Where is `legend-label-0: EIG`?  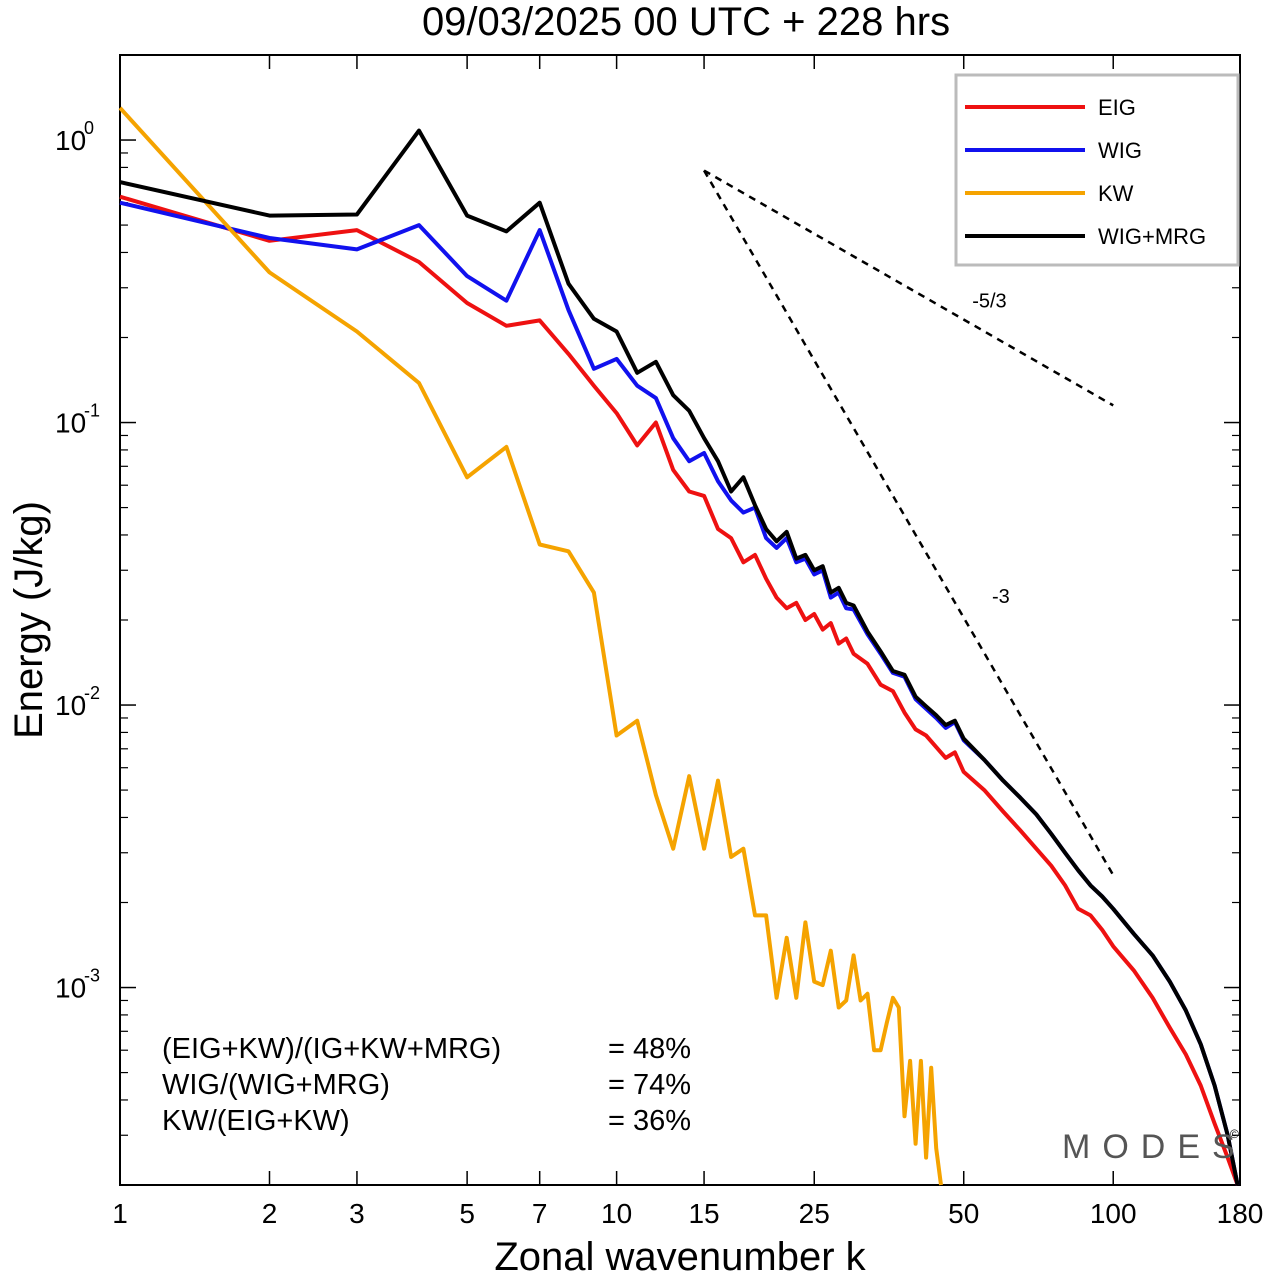
legend-label-0: EIG is located at coordinates (1117, 107).